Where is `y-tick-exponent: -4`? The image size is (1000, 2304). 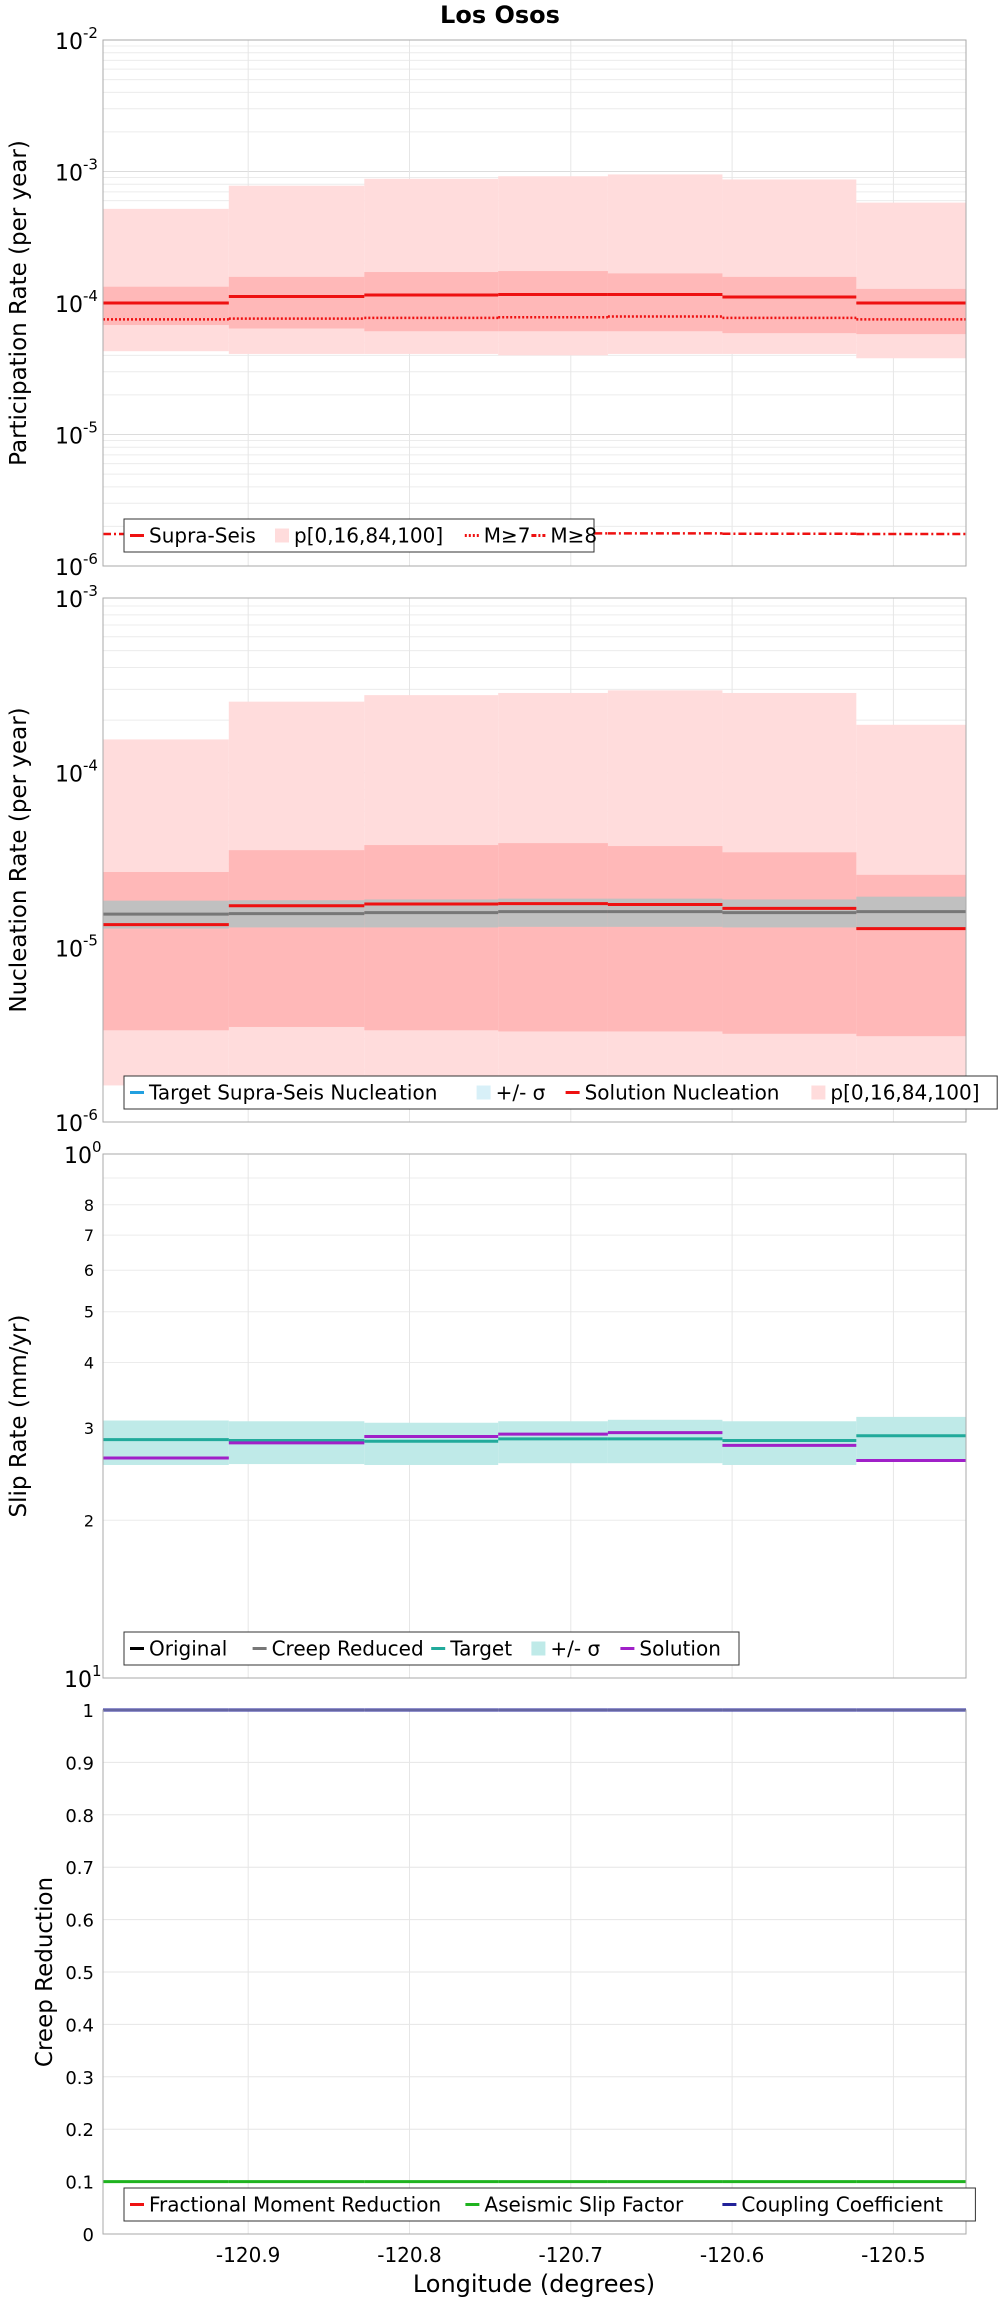 y-tick-exponent: -4 is located at coordinates (90, 766).